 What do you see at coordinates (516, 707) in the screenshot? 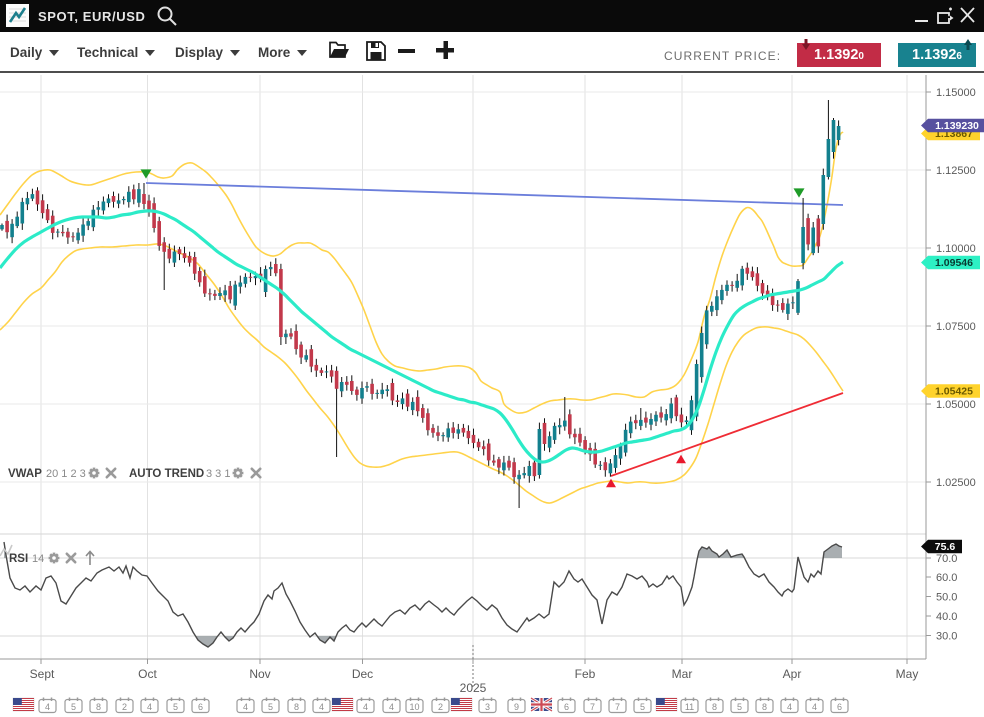
I see `svg-text: 9` at bounding box center [516, 707].